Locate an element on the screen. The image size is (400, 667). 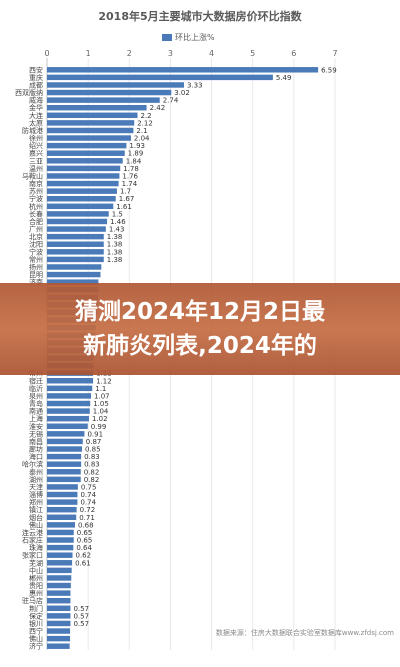
category-label: 郴州 is located at coordinates (36, 577).